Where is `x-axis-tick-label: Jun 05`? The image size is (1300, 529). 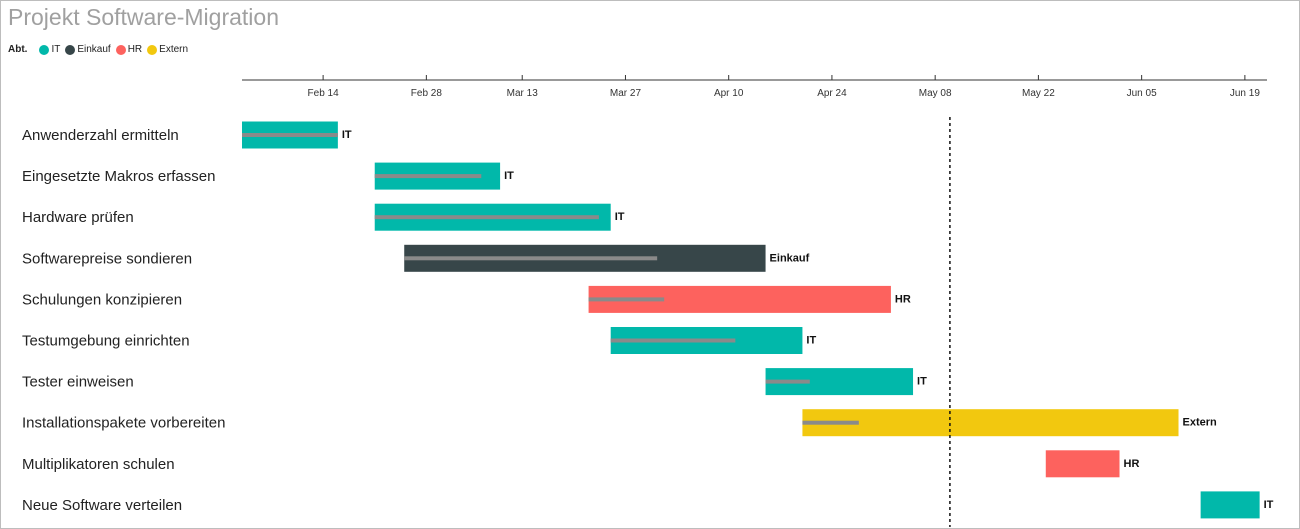 x-axis-tick-label: Jun 05 is located at coordinates (1142, 93).